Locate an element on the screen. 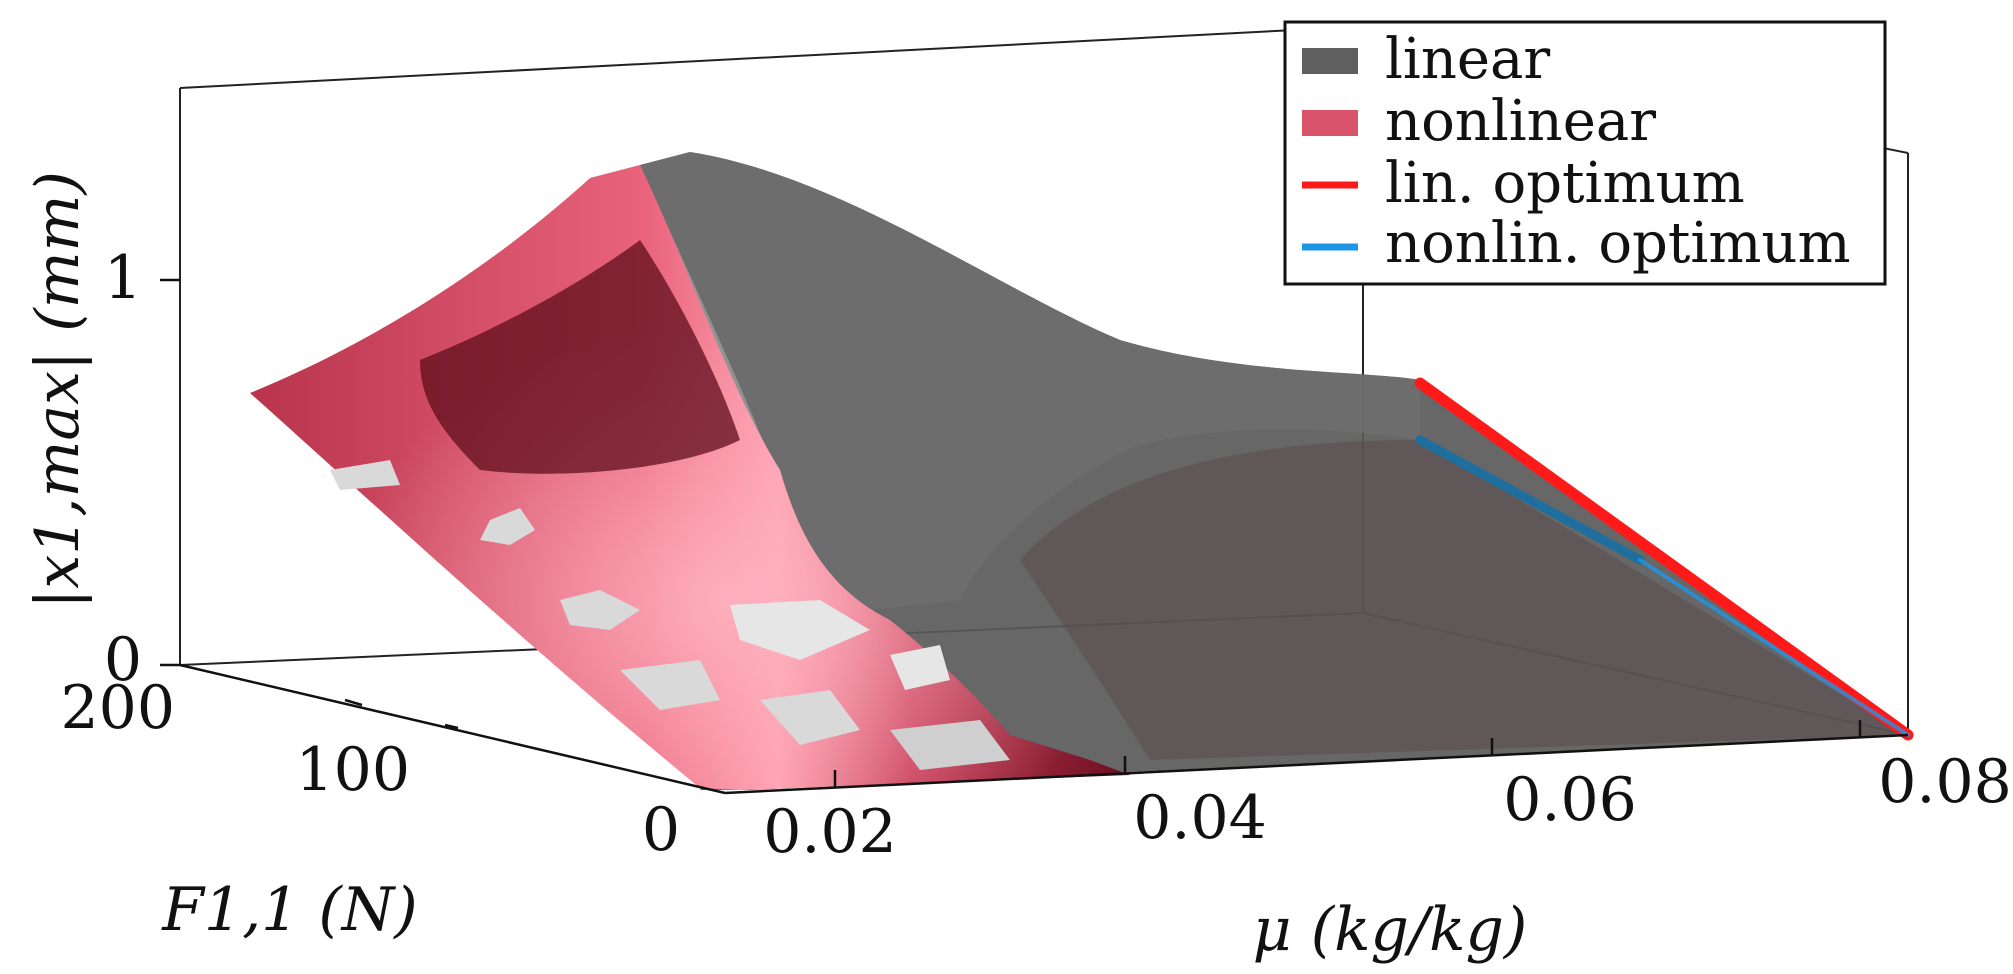 Image resolution: width=2013 pixels, height=974 pixels. y-tick-labels: 200 100 0 is located at coordinates (370, 769).